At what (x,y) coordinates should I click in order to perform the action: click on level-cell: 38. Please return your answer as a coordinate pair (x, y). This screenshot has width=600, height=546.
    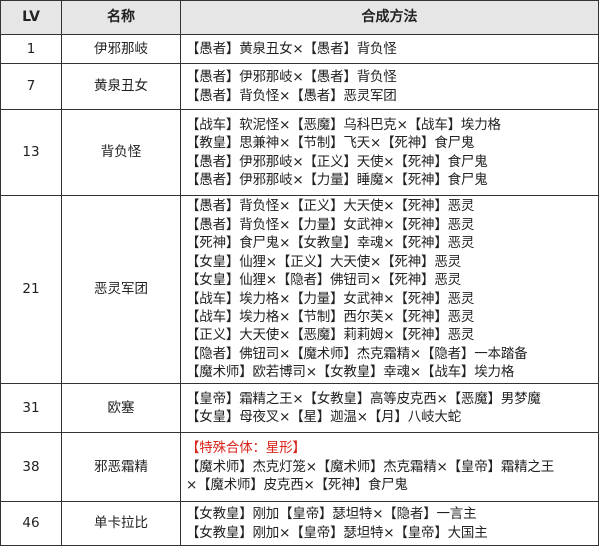
    Looking at the image, I should click on (31, 467).